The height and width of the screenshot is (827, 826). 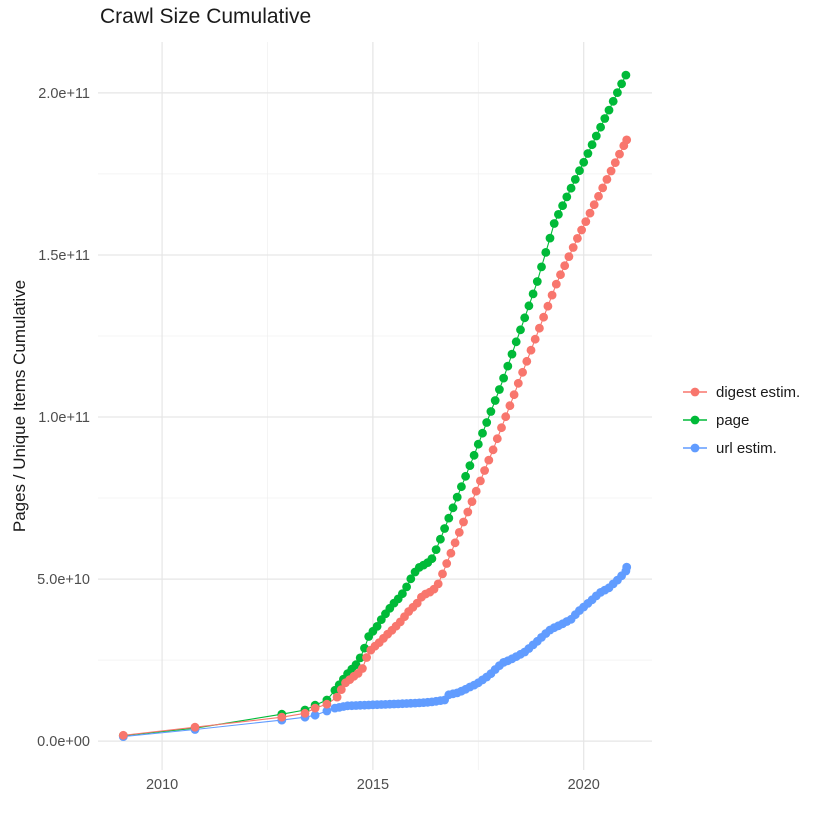 What do you see at coordinates (64, 256) in the screenshot?
I see `y-tick-label: 1.5e+11` at bounding box center [64, 256].